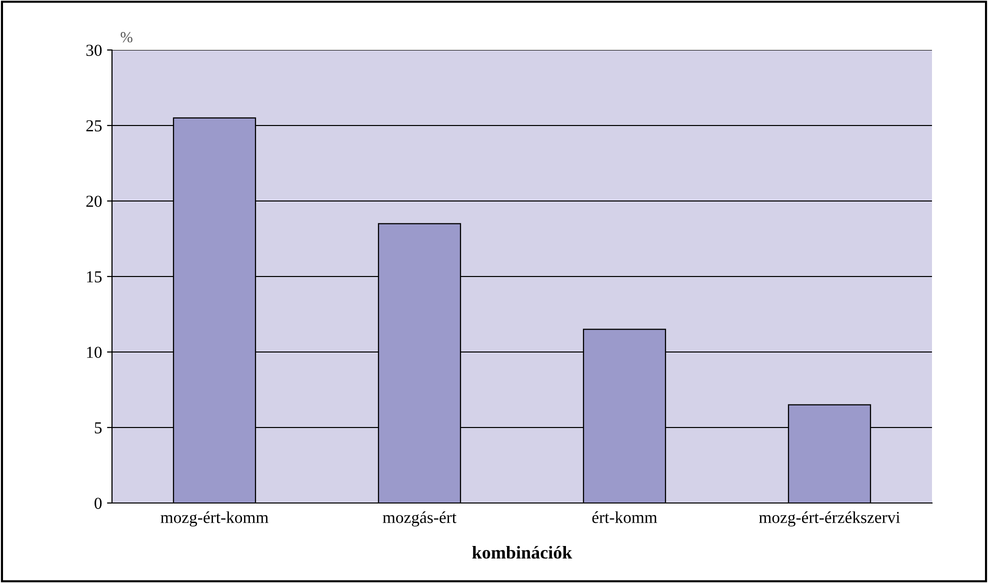  What do you see at coordinates (625, 517) in the screenshot?
I see `x-tick-label: ért-komm` at bounding box center [625, 517].